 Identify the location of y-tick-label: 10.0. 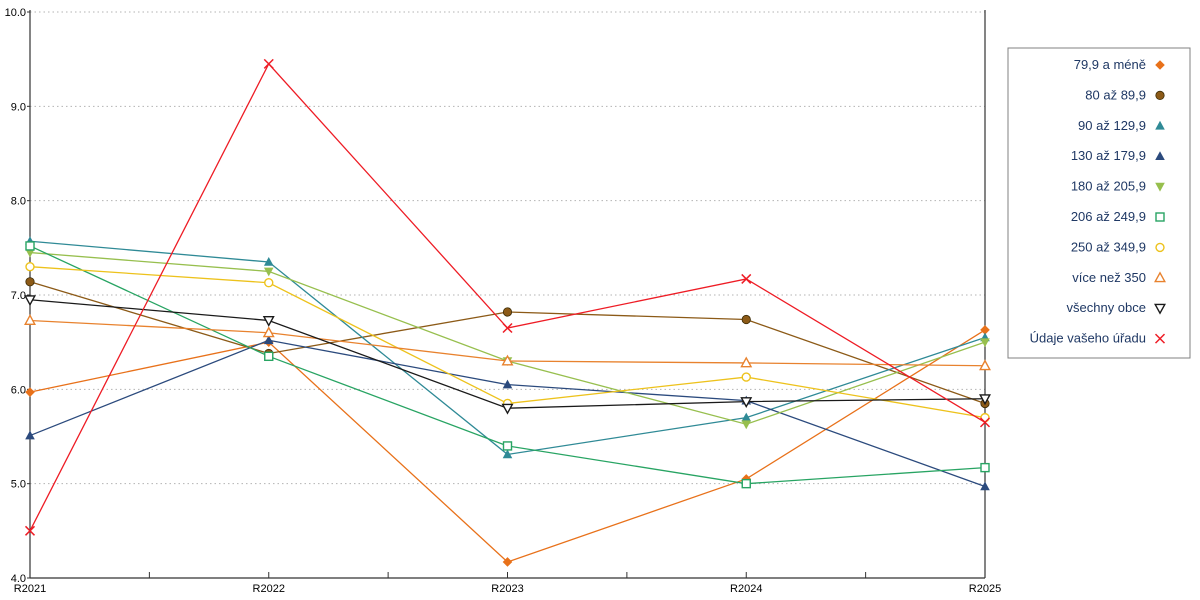
(15, 13).